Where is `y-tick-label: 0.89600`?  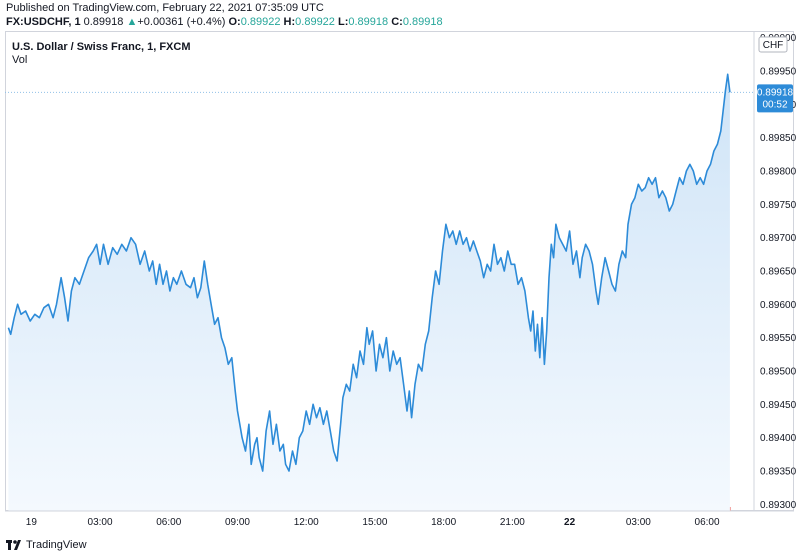 y-tick-label: 0.89600 is located at coordinates (778, 305).